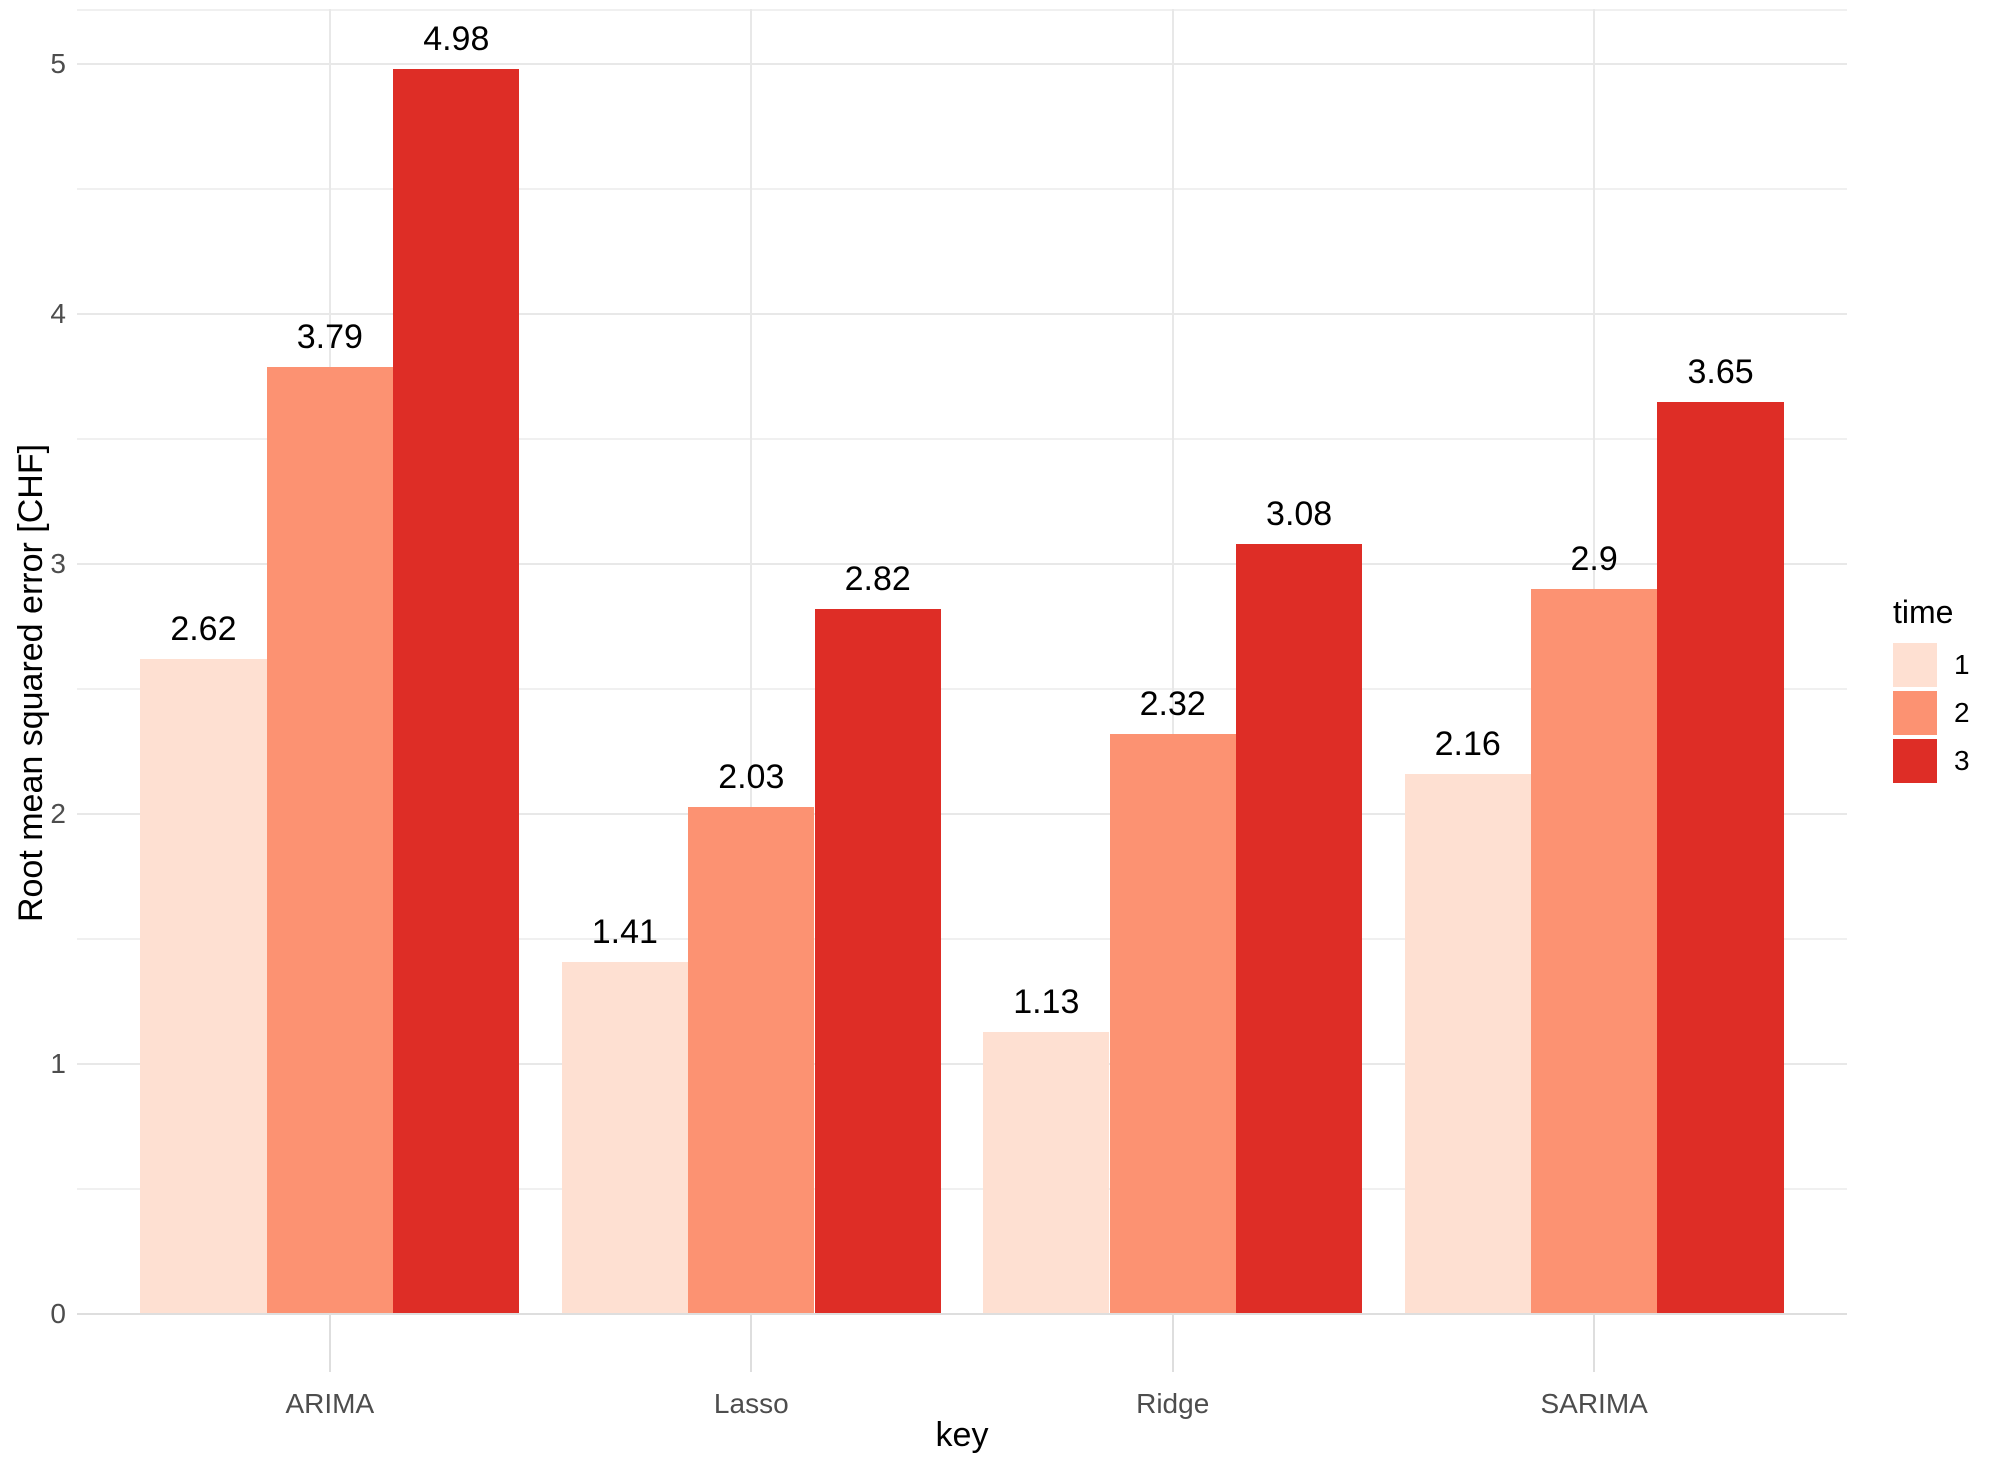 The width and height of the screenshot is (2000, 1466). What do you see at coordinates (751, 776) in the screenshot?
I see `bar-value-label: 2.03` at bounding box center [751, 776].